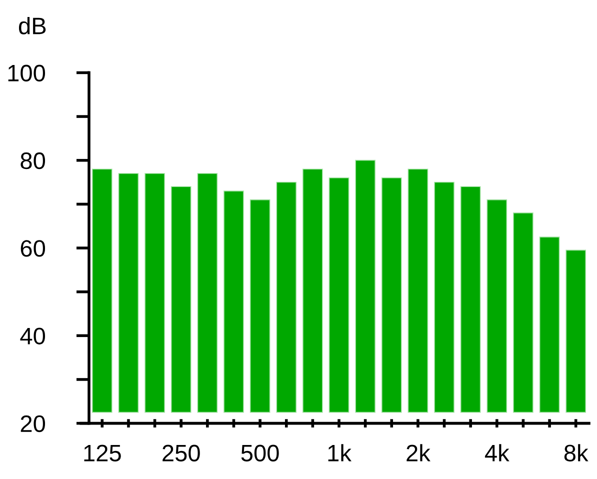 This screenshot has height=479, width=597. I want to click on y-tick-label: 60, so click(33, 248).